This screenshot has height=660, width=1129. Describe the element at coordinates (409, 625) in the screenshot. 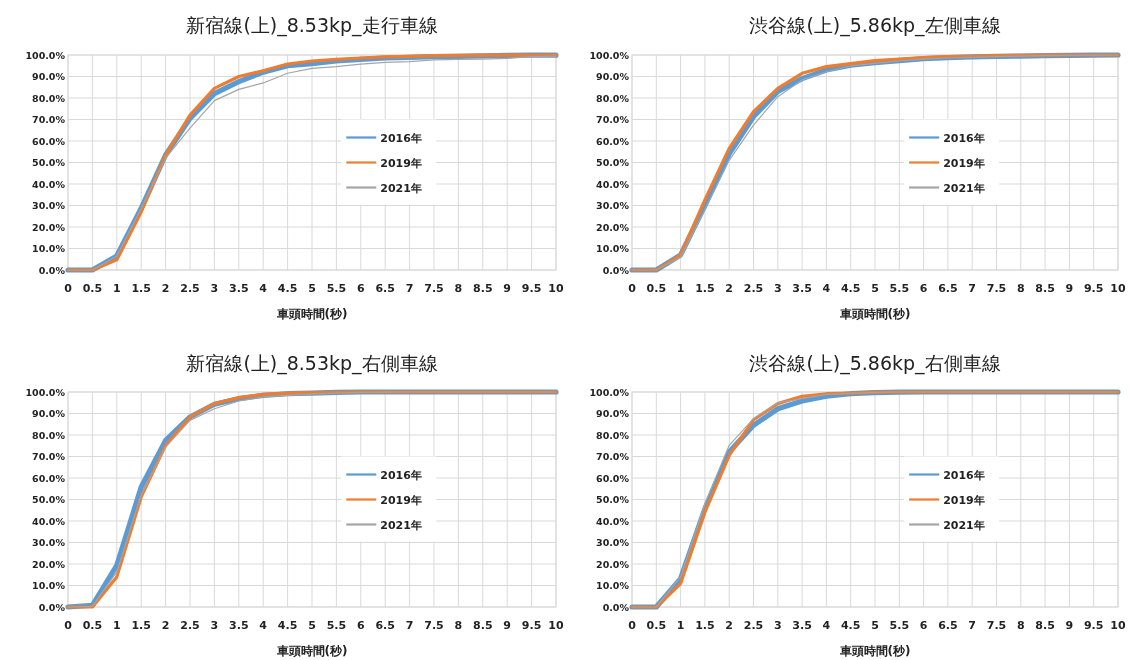

I see `x-tick-label: 7` at that location.